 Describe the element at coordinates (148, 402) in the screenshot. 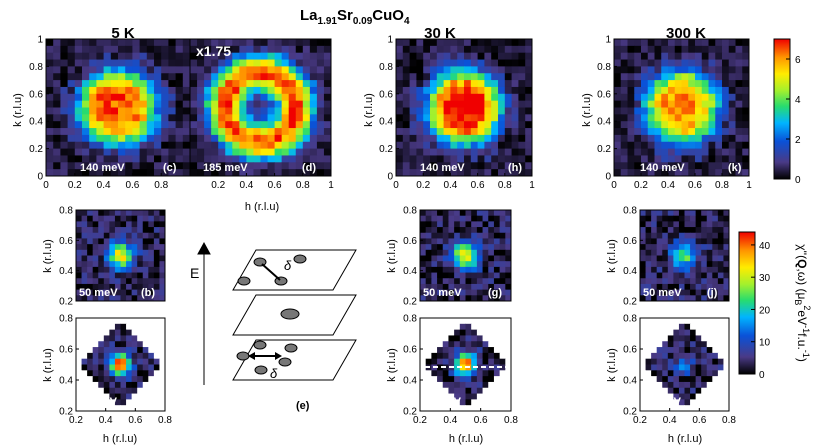

I see `panel-letter-a: (a)` at that location.